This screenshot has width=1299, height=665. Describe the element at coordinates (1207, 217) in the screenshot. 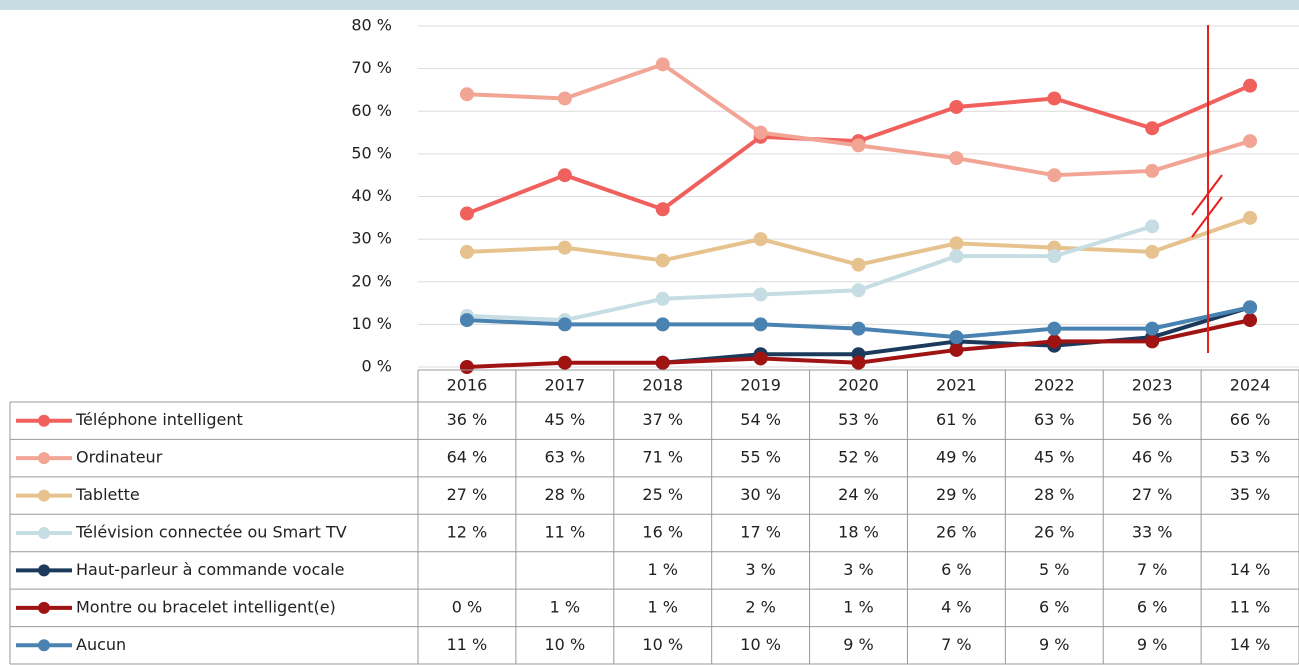

I see `break-mark` at that location.